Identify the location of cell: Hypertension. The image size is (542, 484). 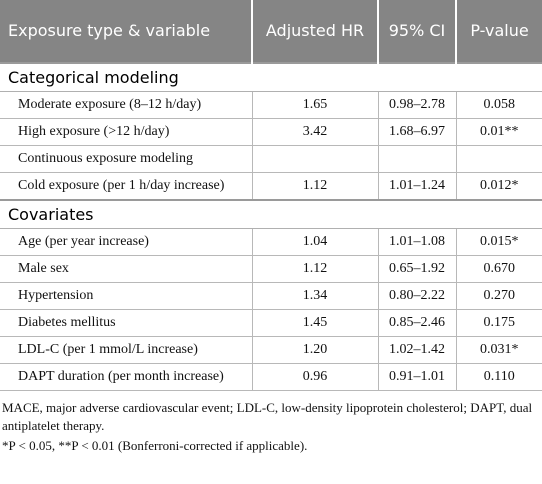
(126, 296).